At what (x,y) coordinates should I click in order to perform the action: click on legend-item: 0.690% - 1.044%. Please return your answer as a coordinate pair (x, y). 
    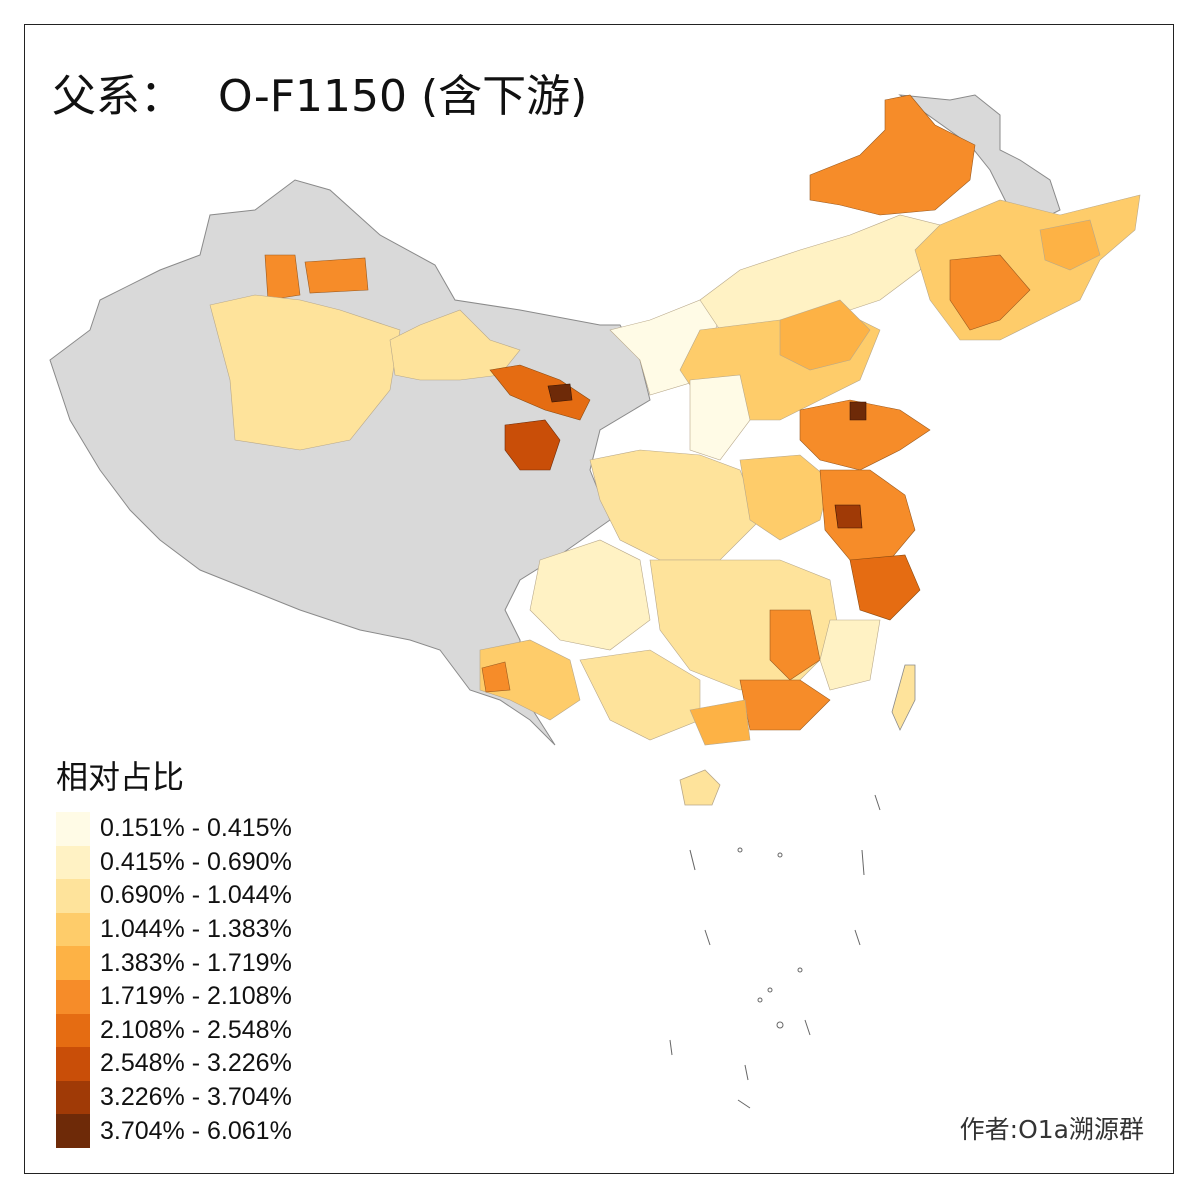
    Looking at the image, I should click on (174, 896).